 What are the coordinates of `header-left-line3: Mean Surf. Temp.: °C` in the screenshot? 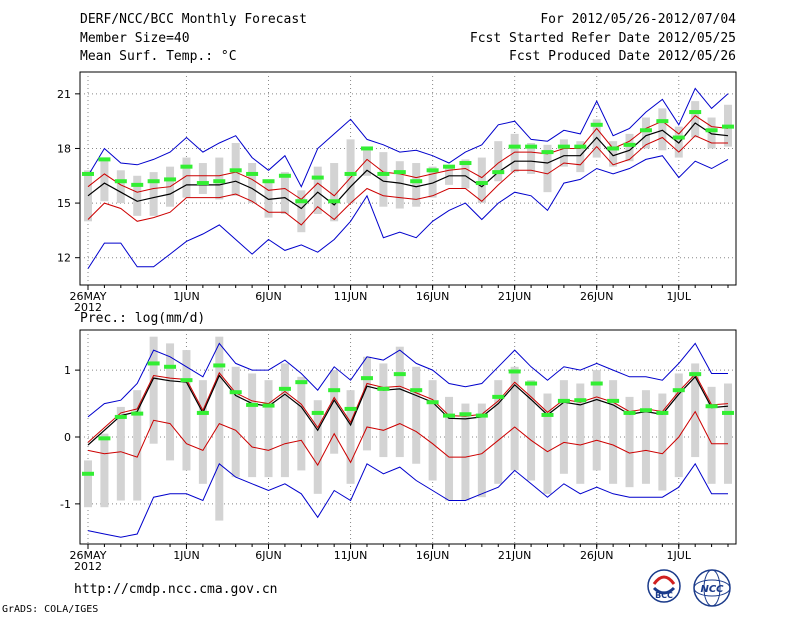 It's located at (158, 56).